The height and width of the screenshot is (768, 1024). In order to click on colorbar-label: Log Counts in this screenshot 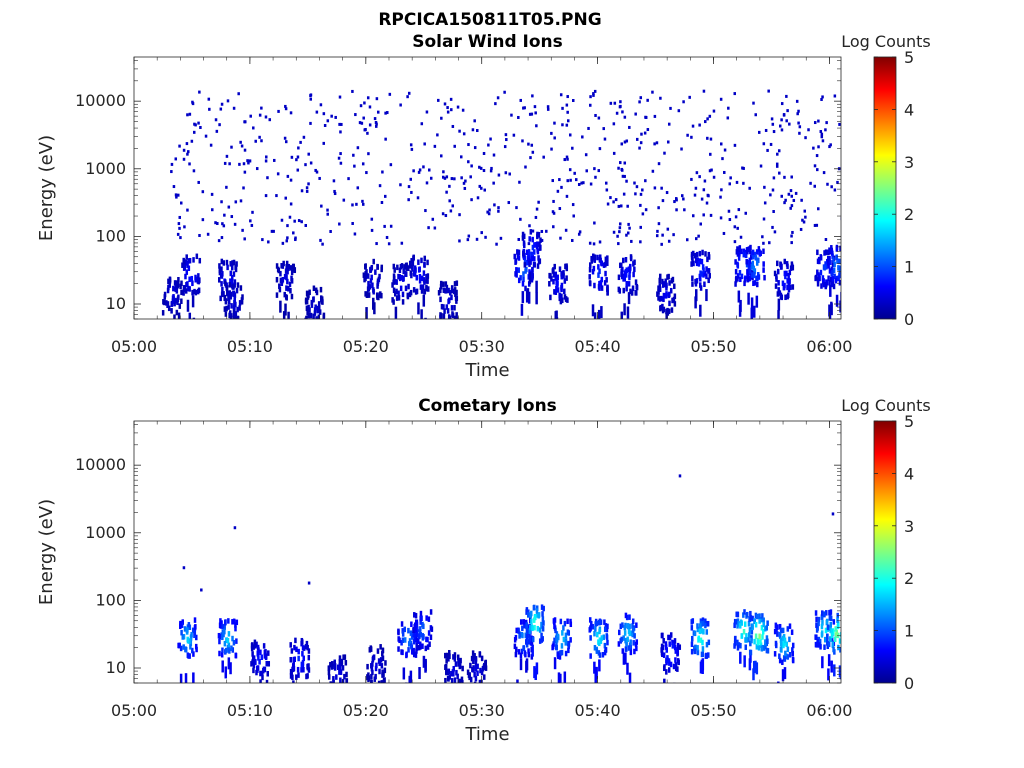, I will do `click(886, 41)`.